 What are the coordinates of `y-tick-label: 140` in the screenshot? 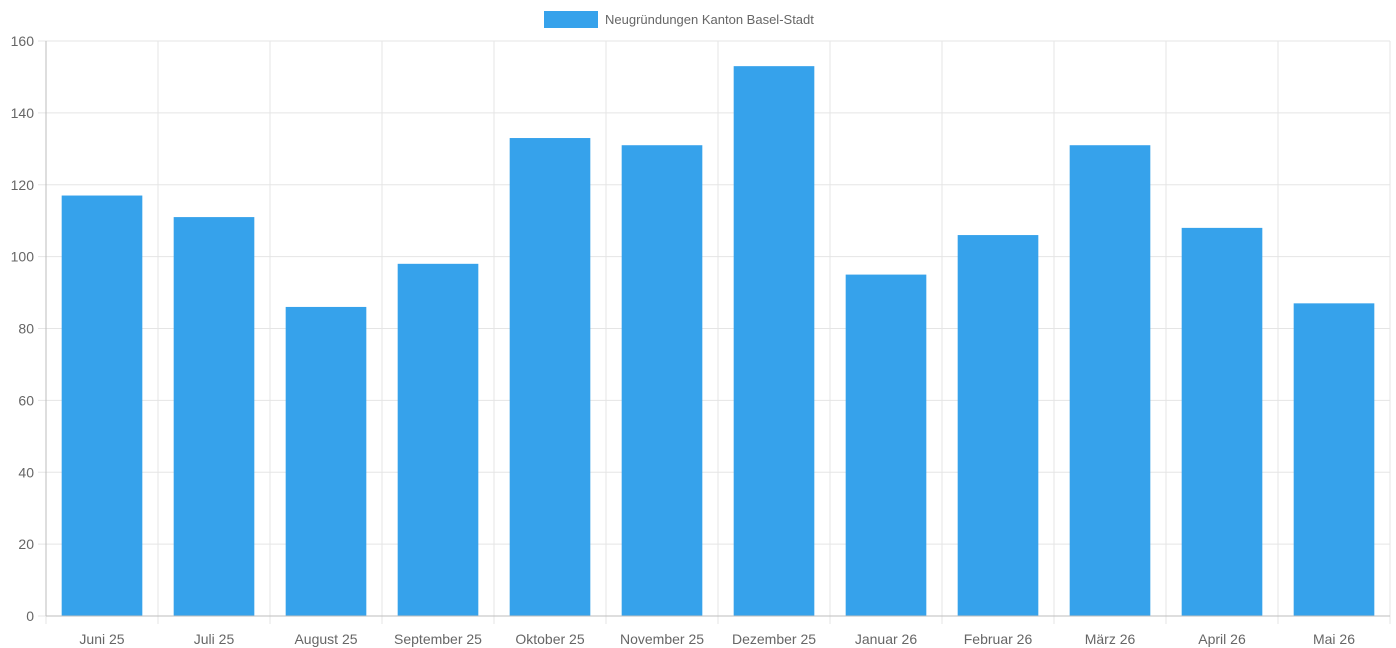 It's located at (23, 113).